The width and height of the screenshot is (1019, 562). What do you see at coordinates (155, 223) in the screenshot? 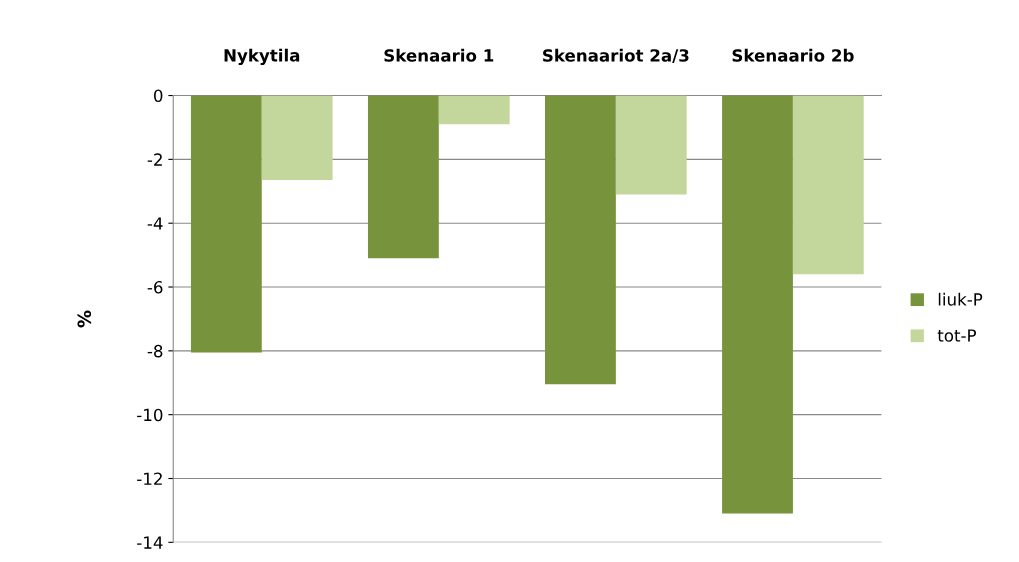
I see `y-tick-label: -4` at bounding box center [155, 223].